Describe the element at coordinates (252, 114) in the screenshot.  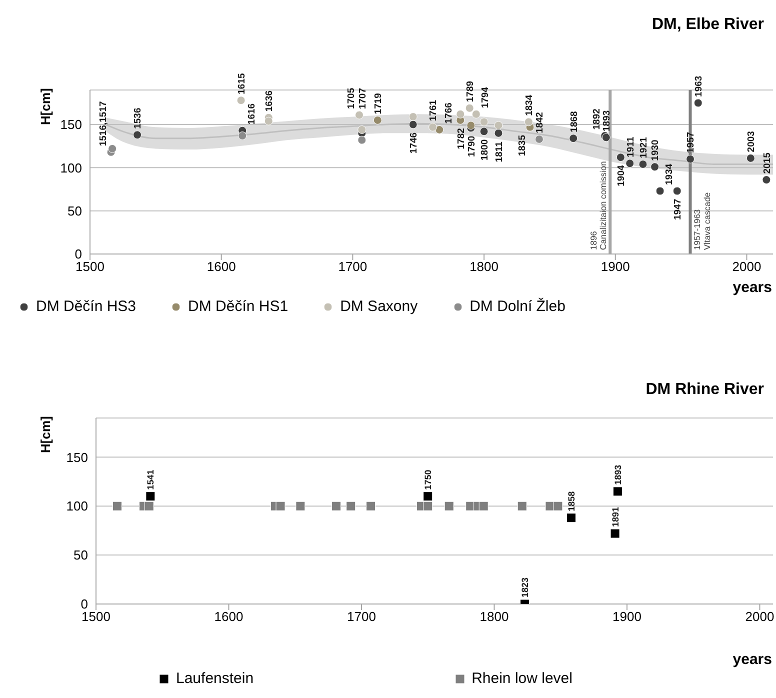
I see `annotation: 1616` at that location.